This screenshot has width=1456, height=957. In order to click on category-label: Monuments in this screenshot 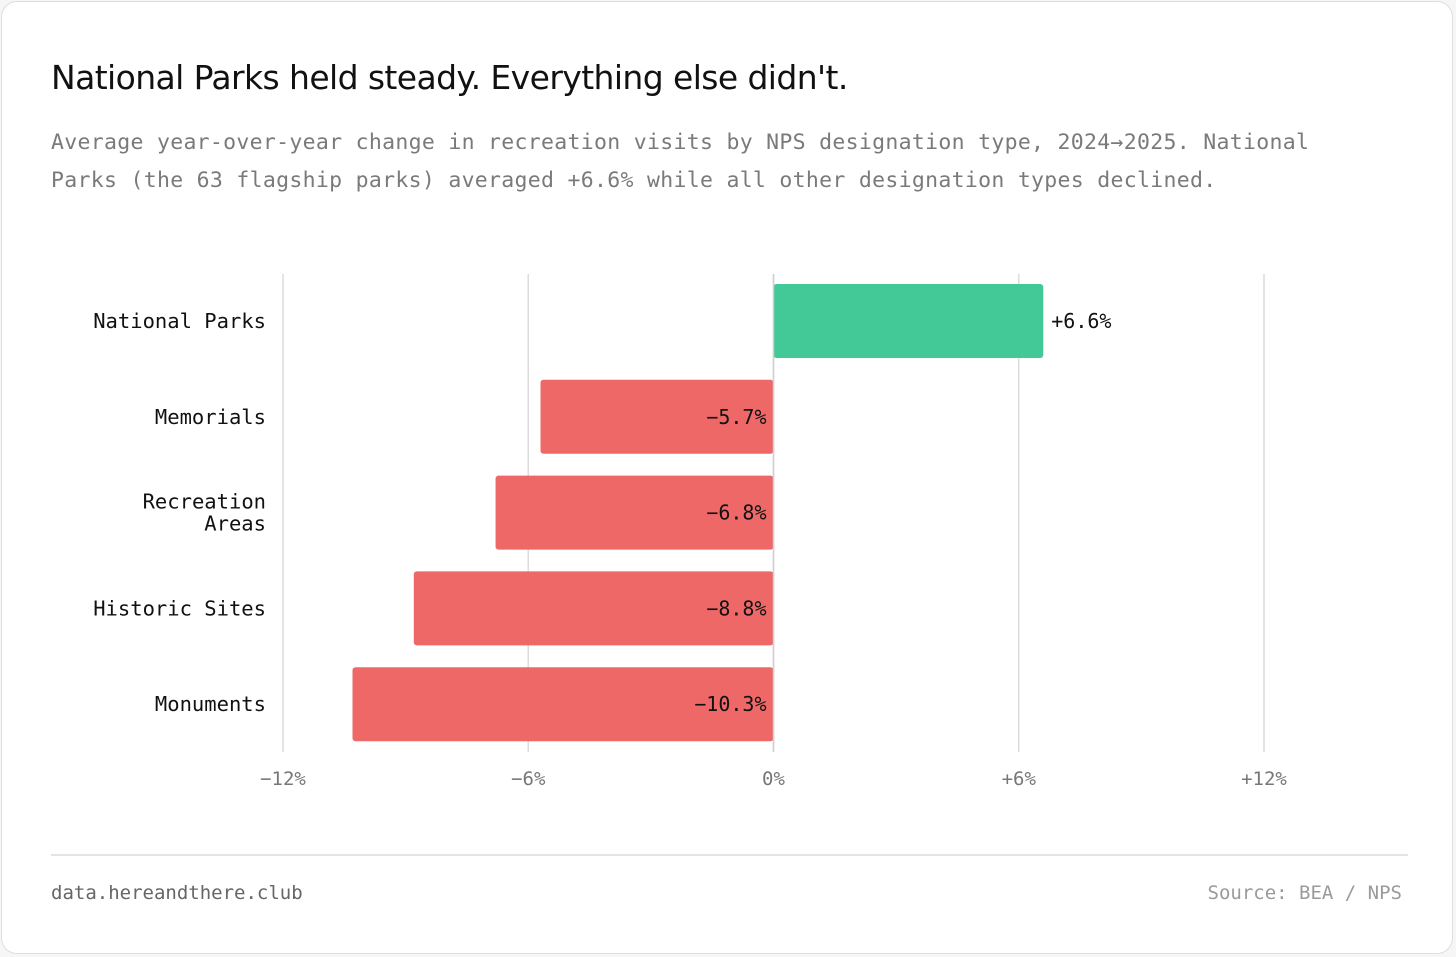, I will do `click(210, 704)`.